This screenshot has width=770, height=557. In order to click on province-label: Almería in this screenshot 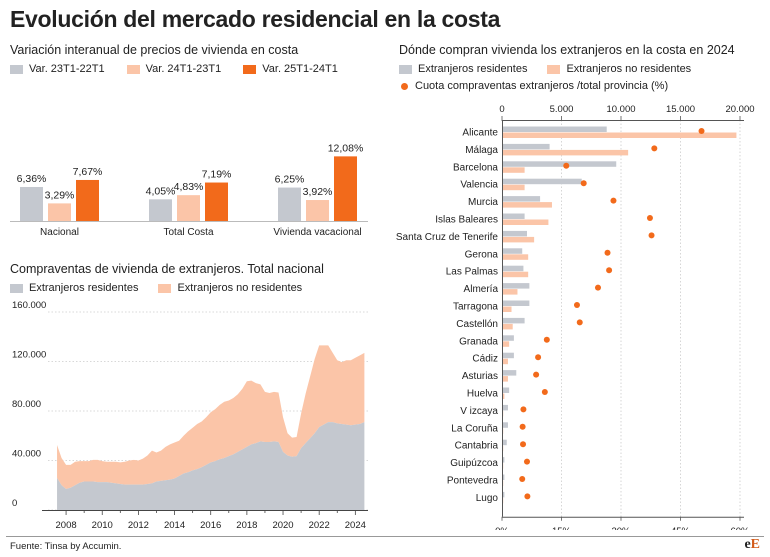, I will do `click(481, 289)`.